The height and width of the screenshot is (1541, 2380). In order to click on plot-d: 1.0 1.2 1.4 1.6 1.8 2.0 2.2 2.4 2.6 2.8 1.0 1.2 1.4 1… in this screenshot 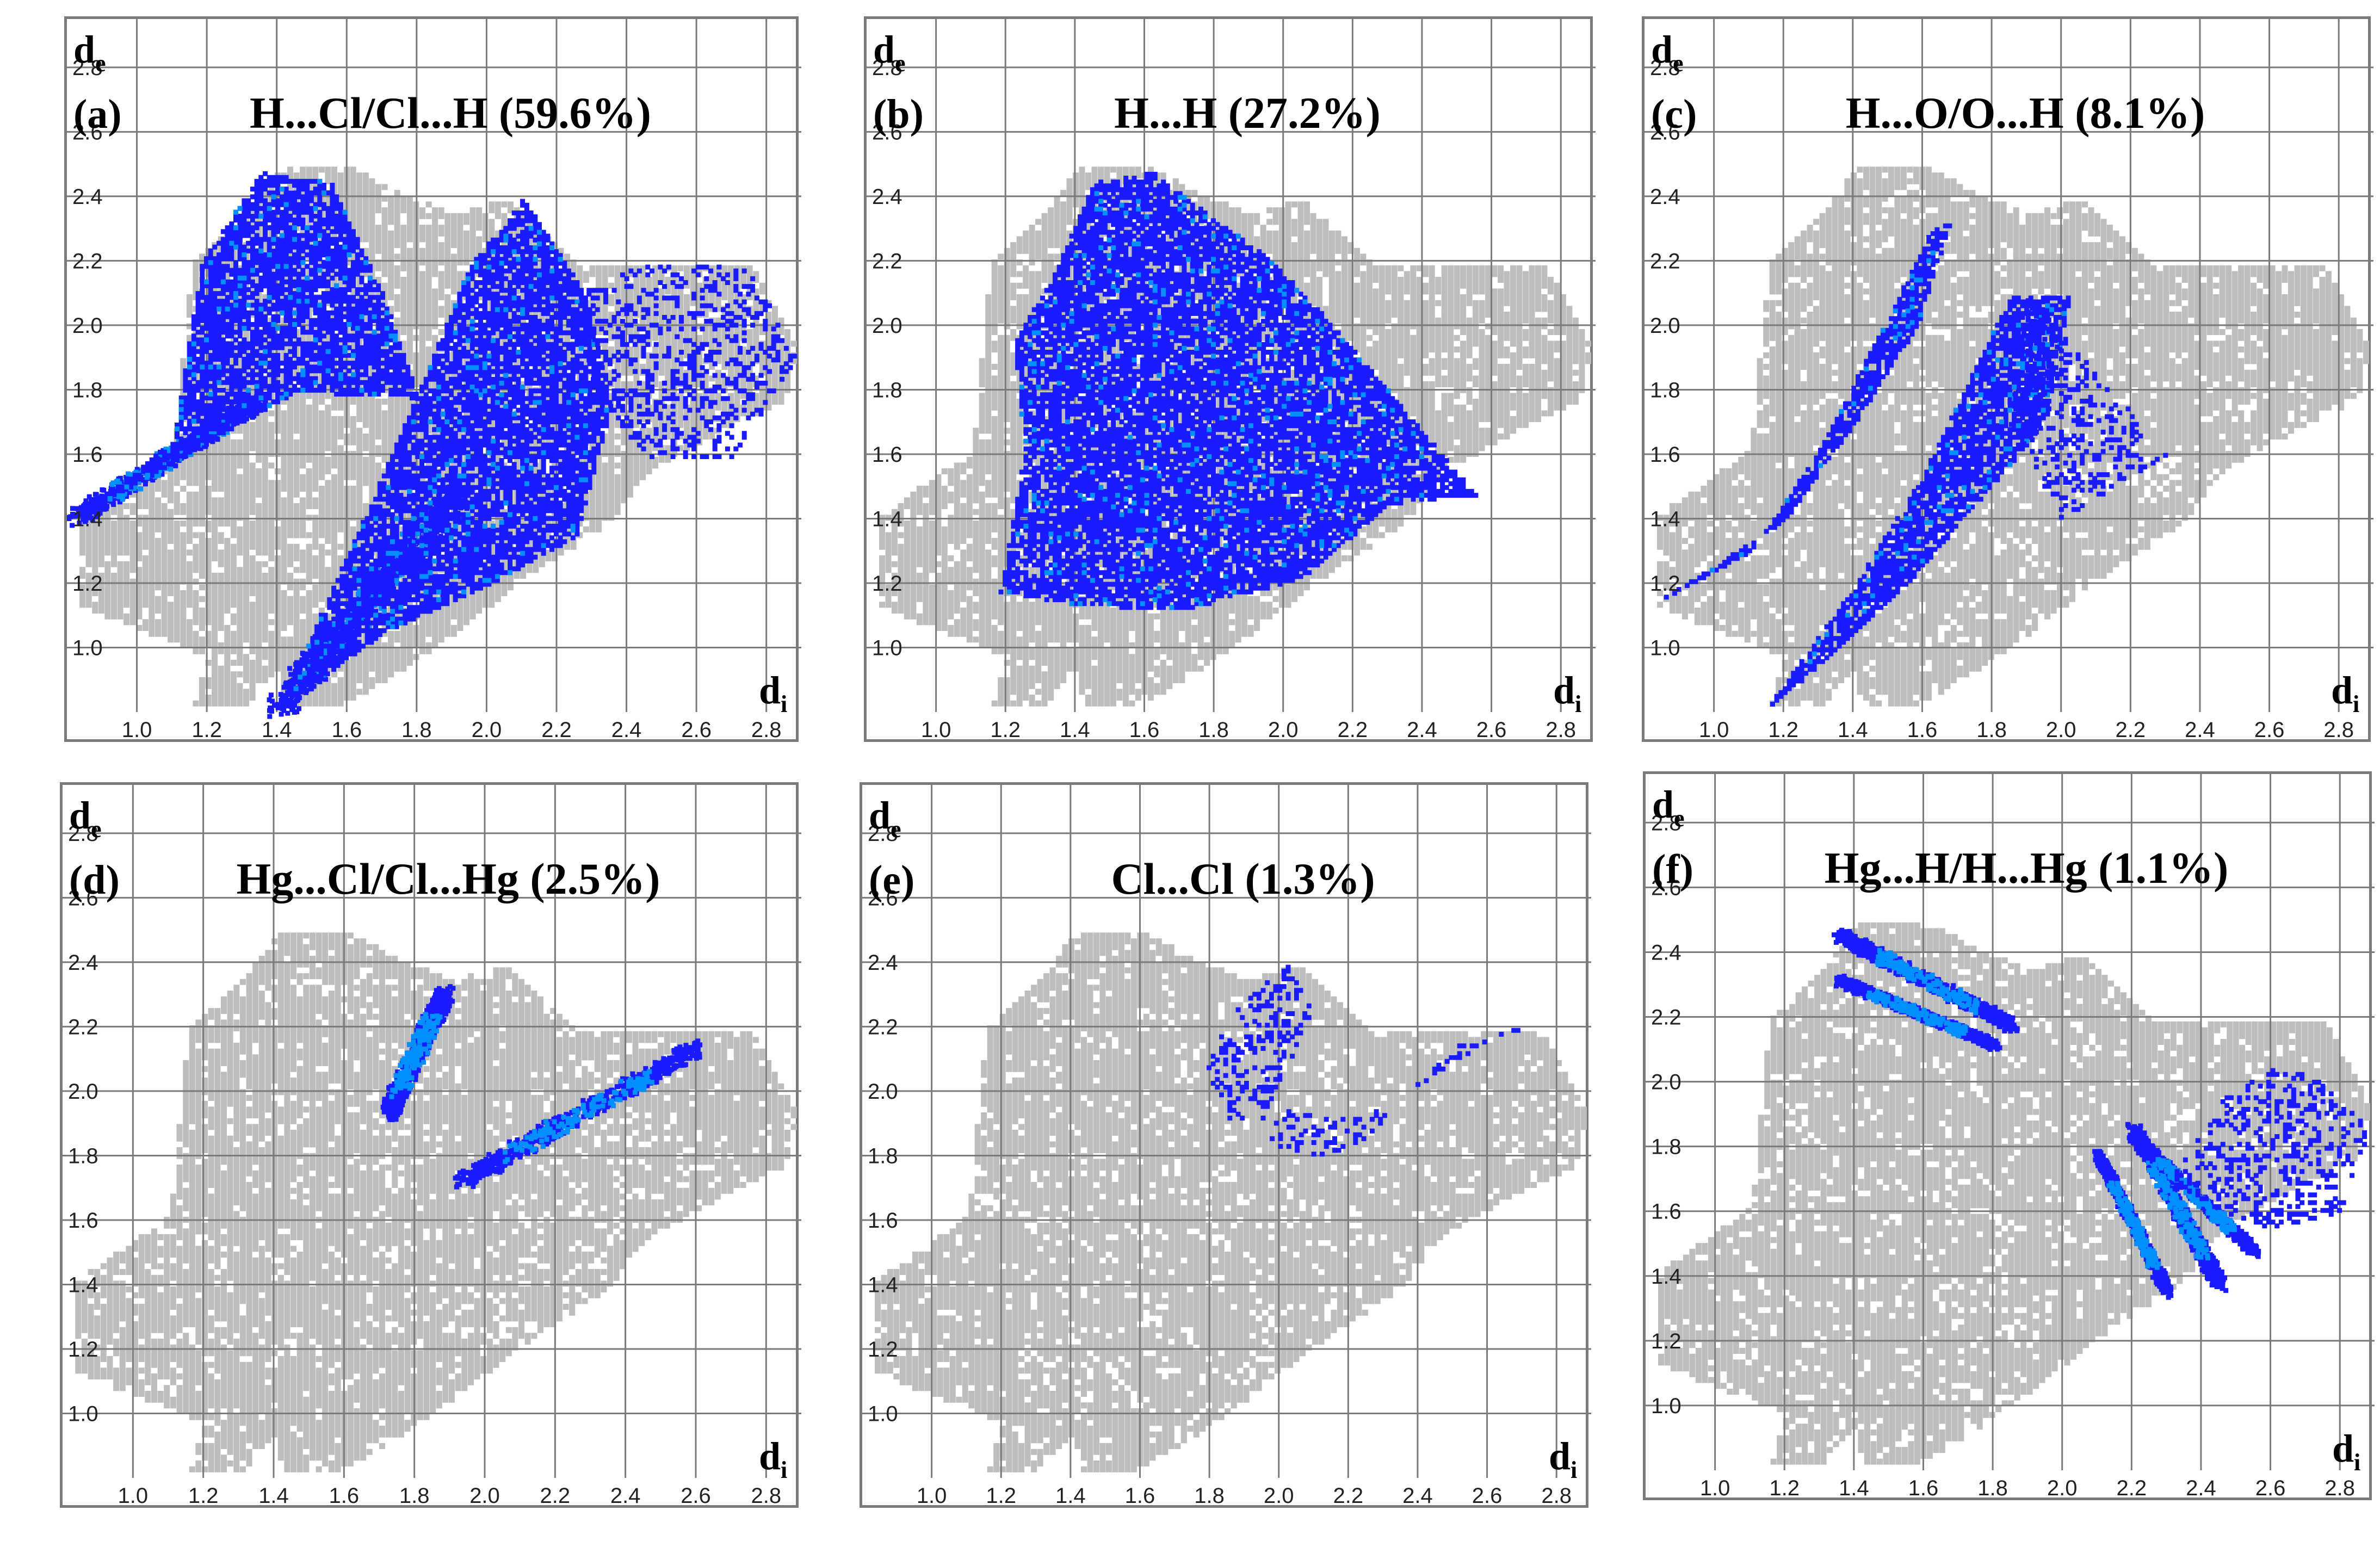, I will do `click(432, 1146)`.